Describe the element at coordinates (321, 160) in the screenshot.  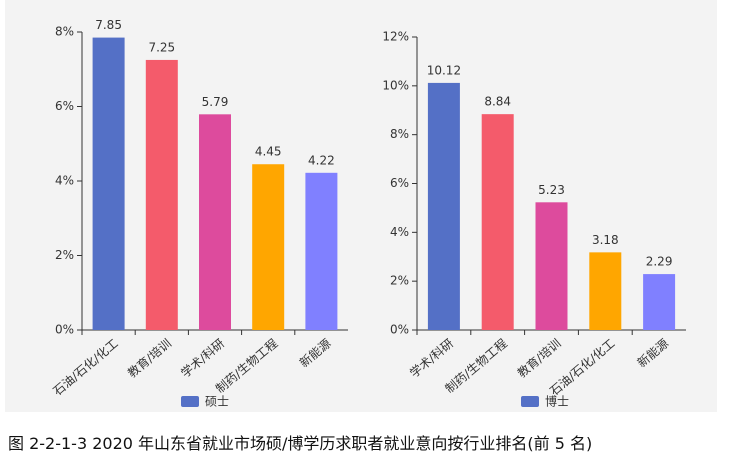
I see `value-label: 4.22` at that location.